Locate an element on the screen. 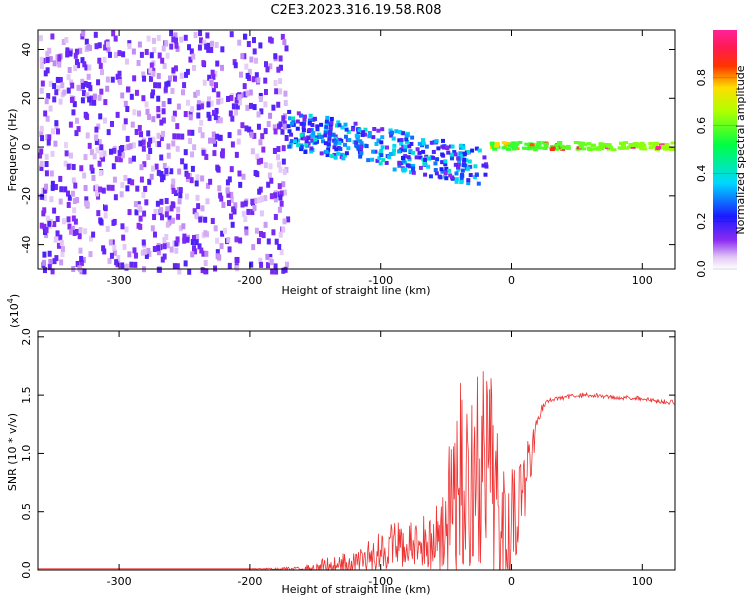 This screenshot has height=600, width=750. y-tick-label: 0 is located at coordinates (26, 147).